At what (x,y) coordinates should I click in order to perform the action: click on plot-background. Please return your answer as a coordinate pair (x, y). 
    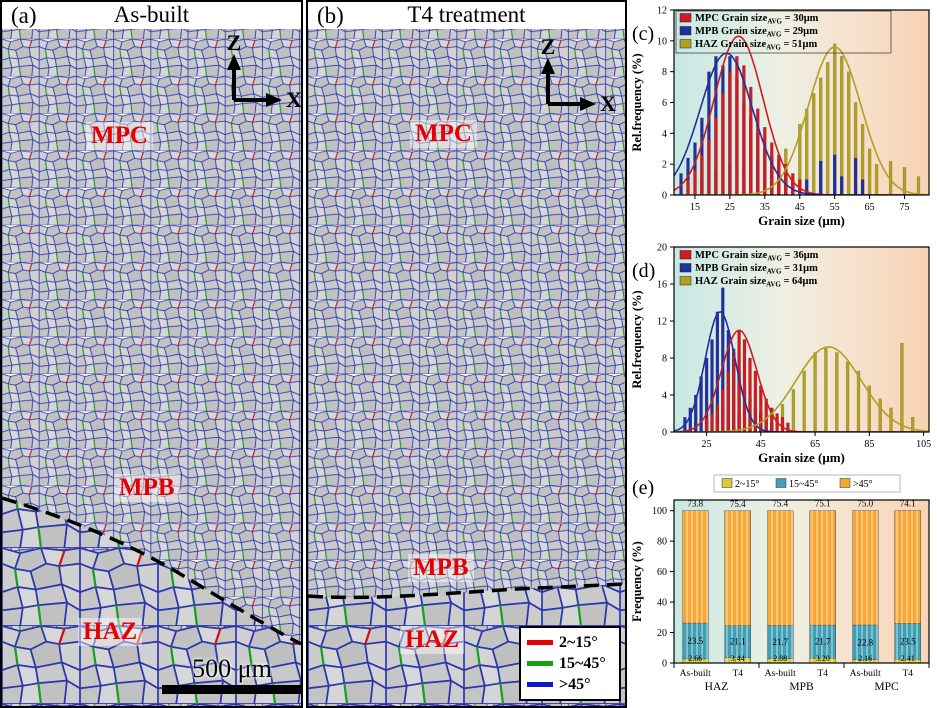
    Looking at the image, I should click on (801, 581).